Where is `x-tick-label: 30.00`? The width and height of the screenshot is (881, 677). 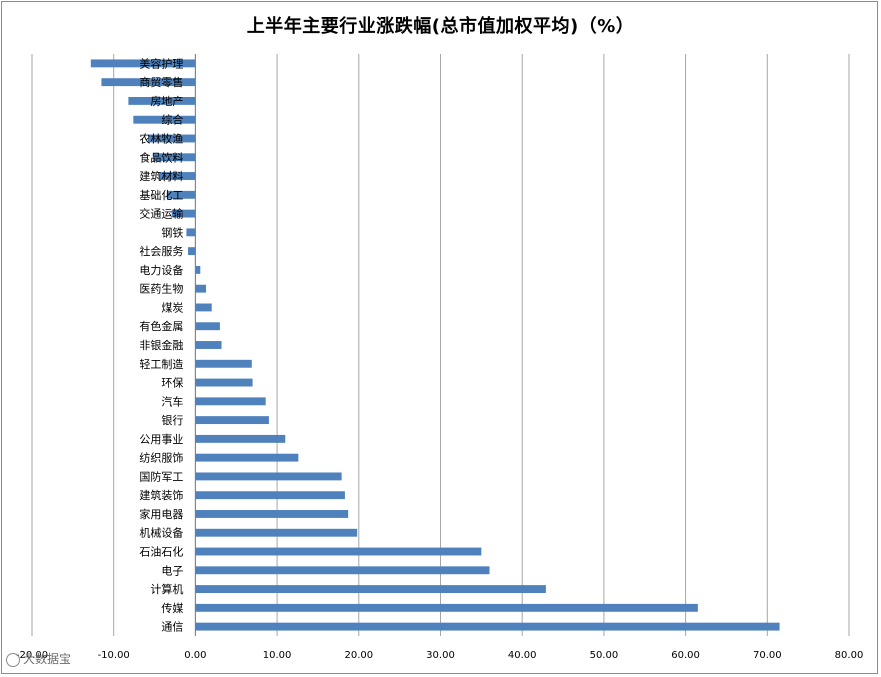
x-tick-label: 30.00 is located at coordinates (440, 655).